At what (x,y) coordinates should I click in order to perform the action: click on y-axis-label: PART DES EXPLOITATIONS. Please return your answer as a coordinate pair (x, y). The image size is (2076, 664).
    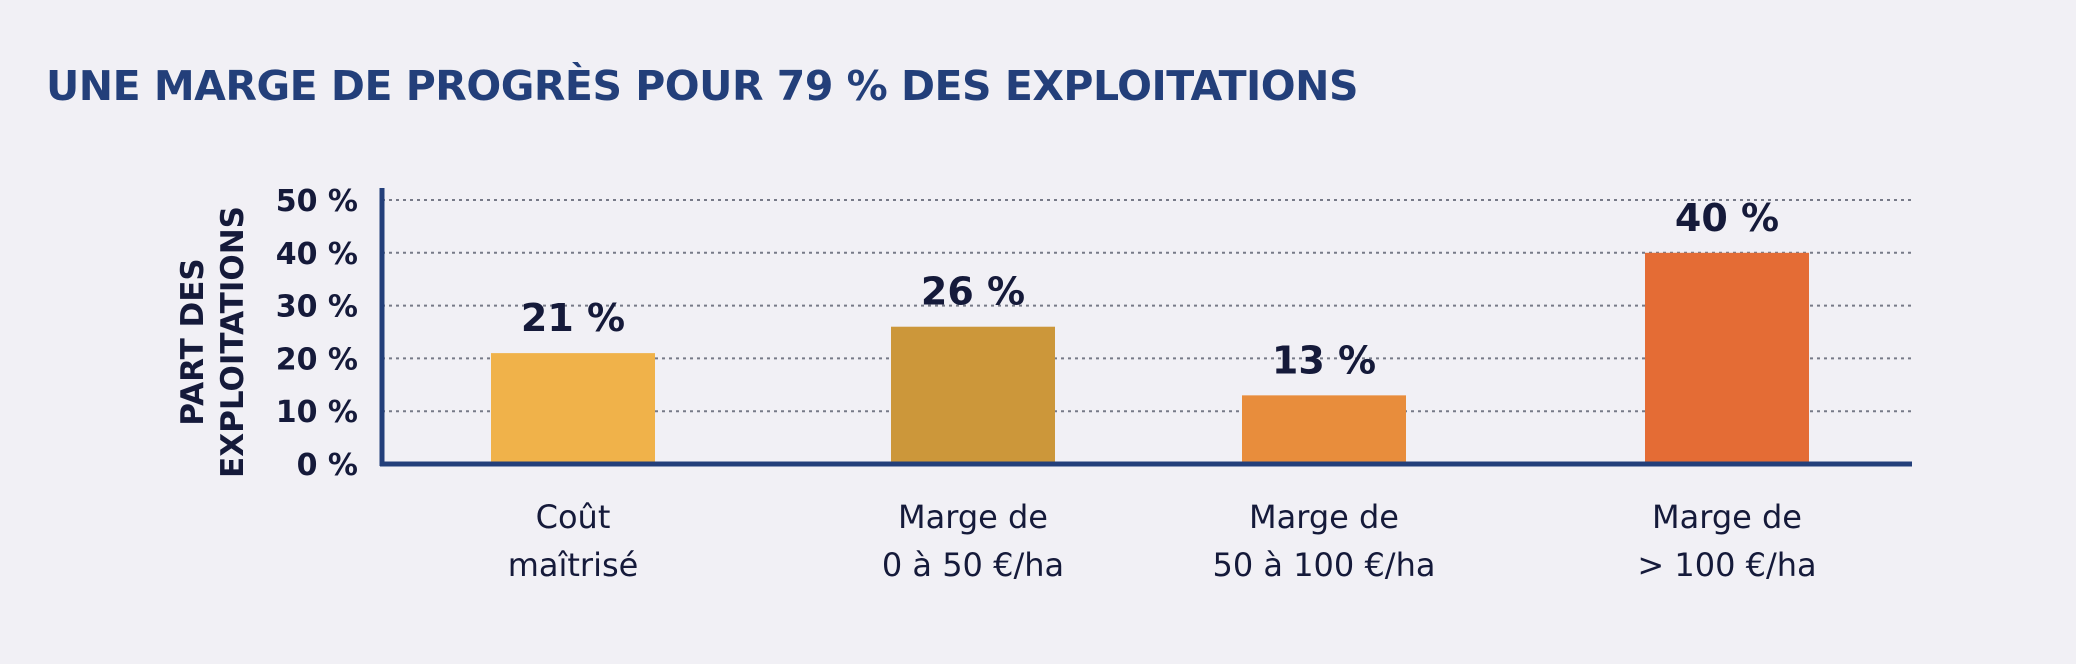
    Looking at the image, I should click on (213, 342).